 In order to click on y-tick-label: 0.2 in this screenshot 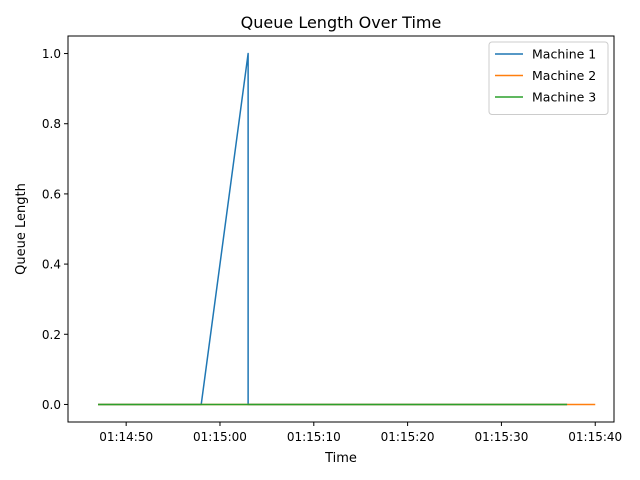, I will do `click(51, 335)`.